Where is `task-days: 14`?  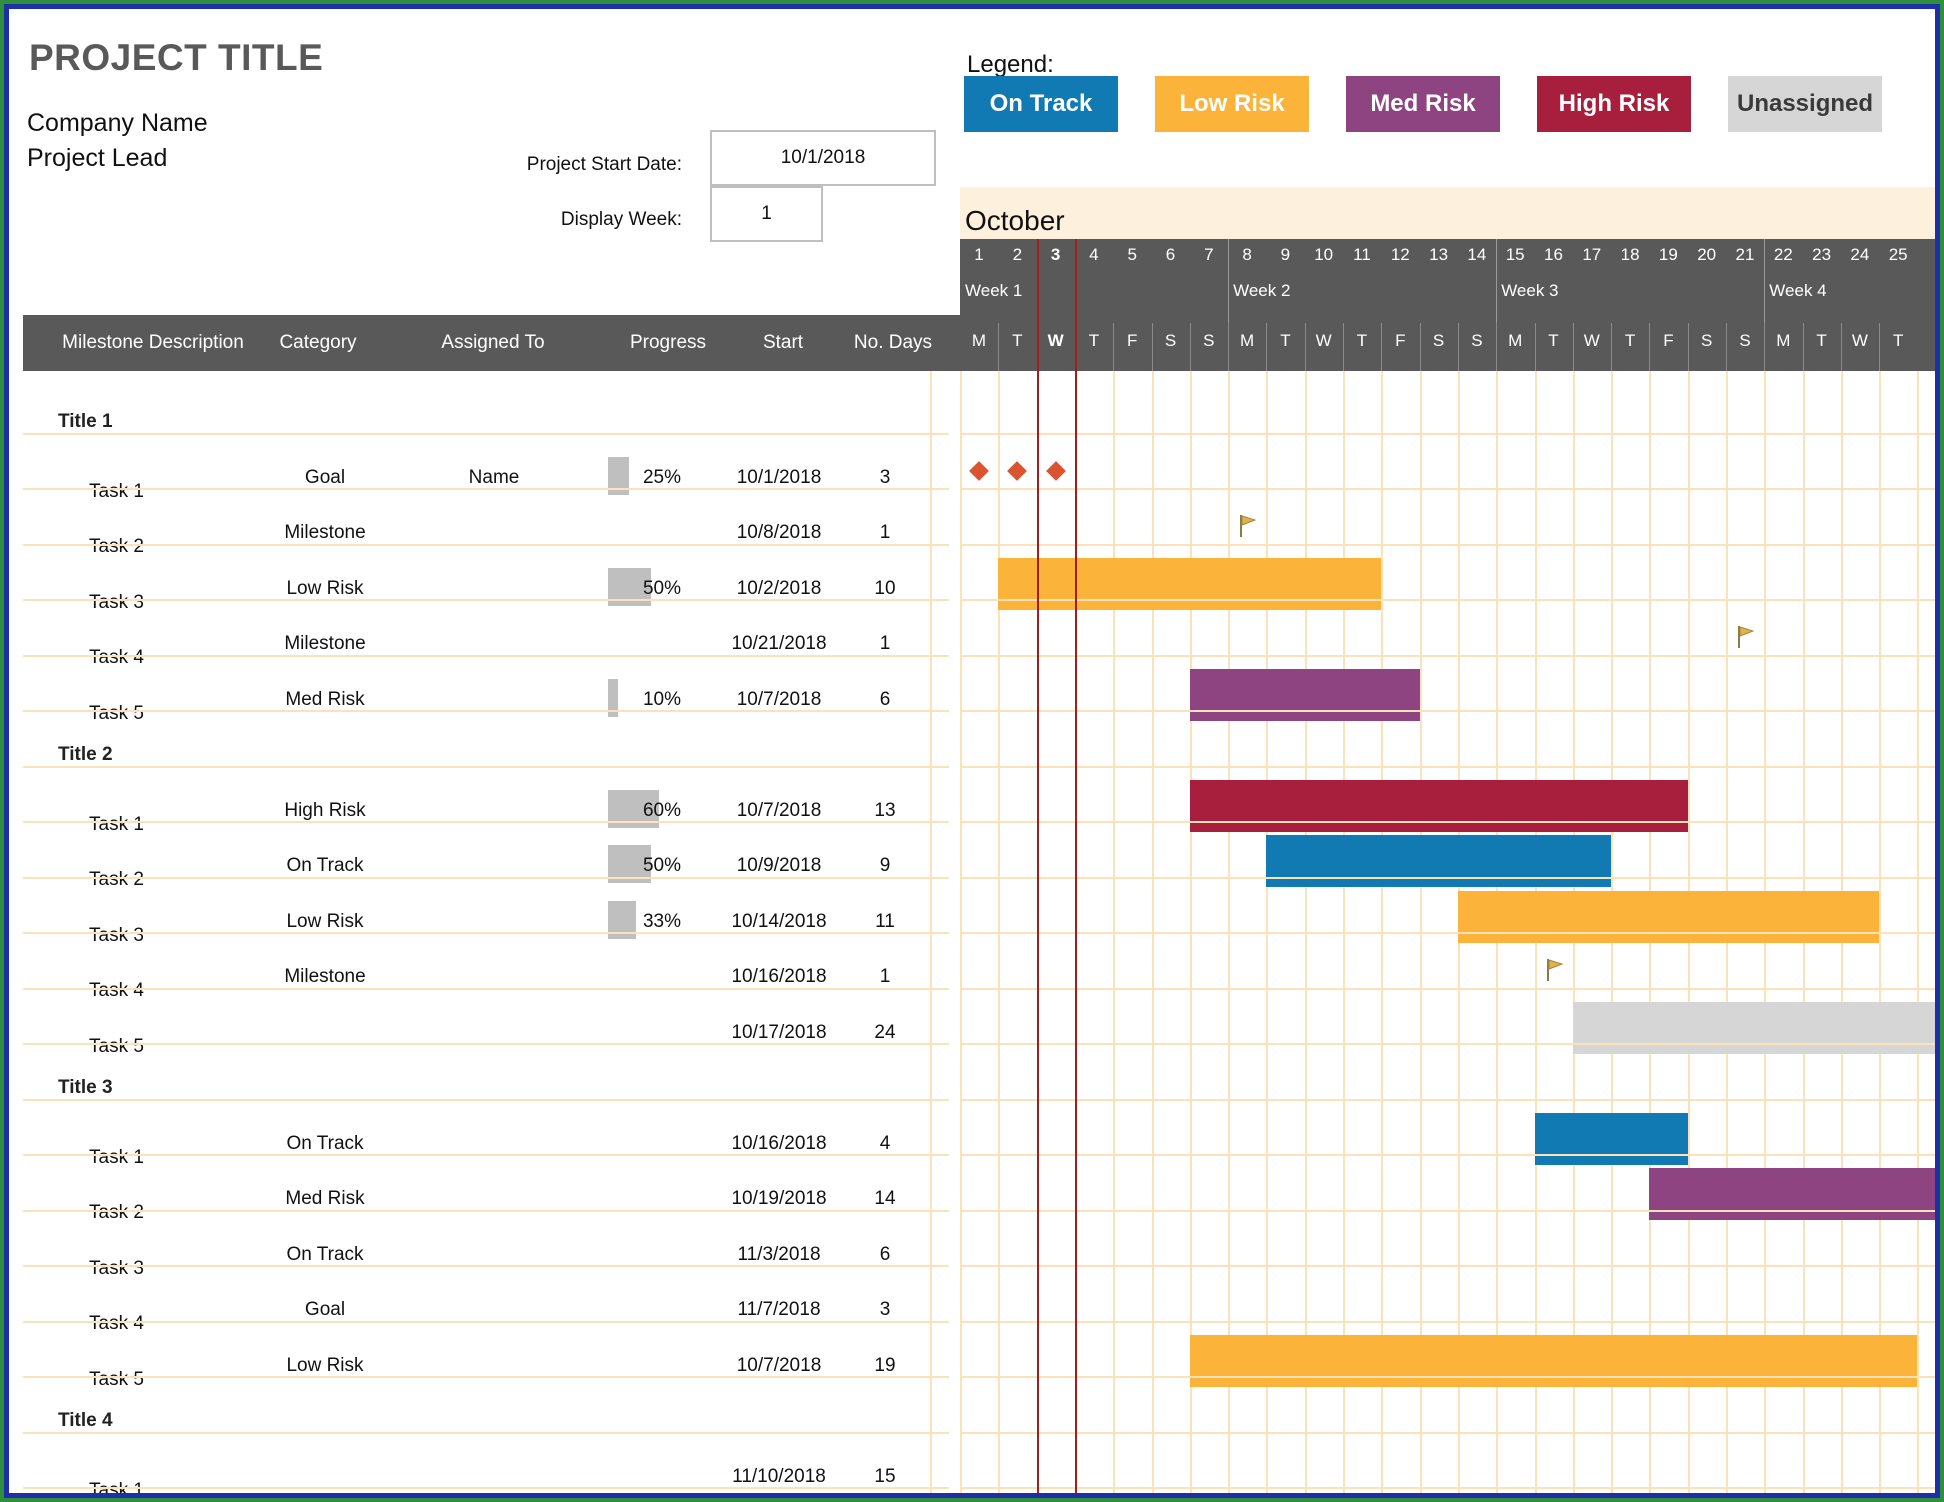 task-days: 14 is located at coordinates (885, 1198).